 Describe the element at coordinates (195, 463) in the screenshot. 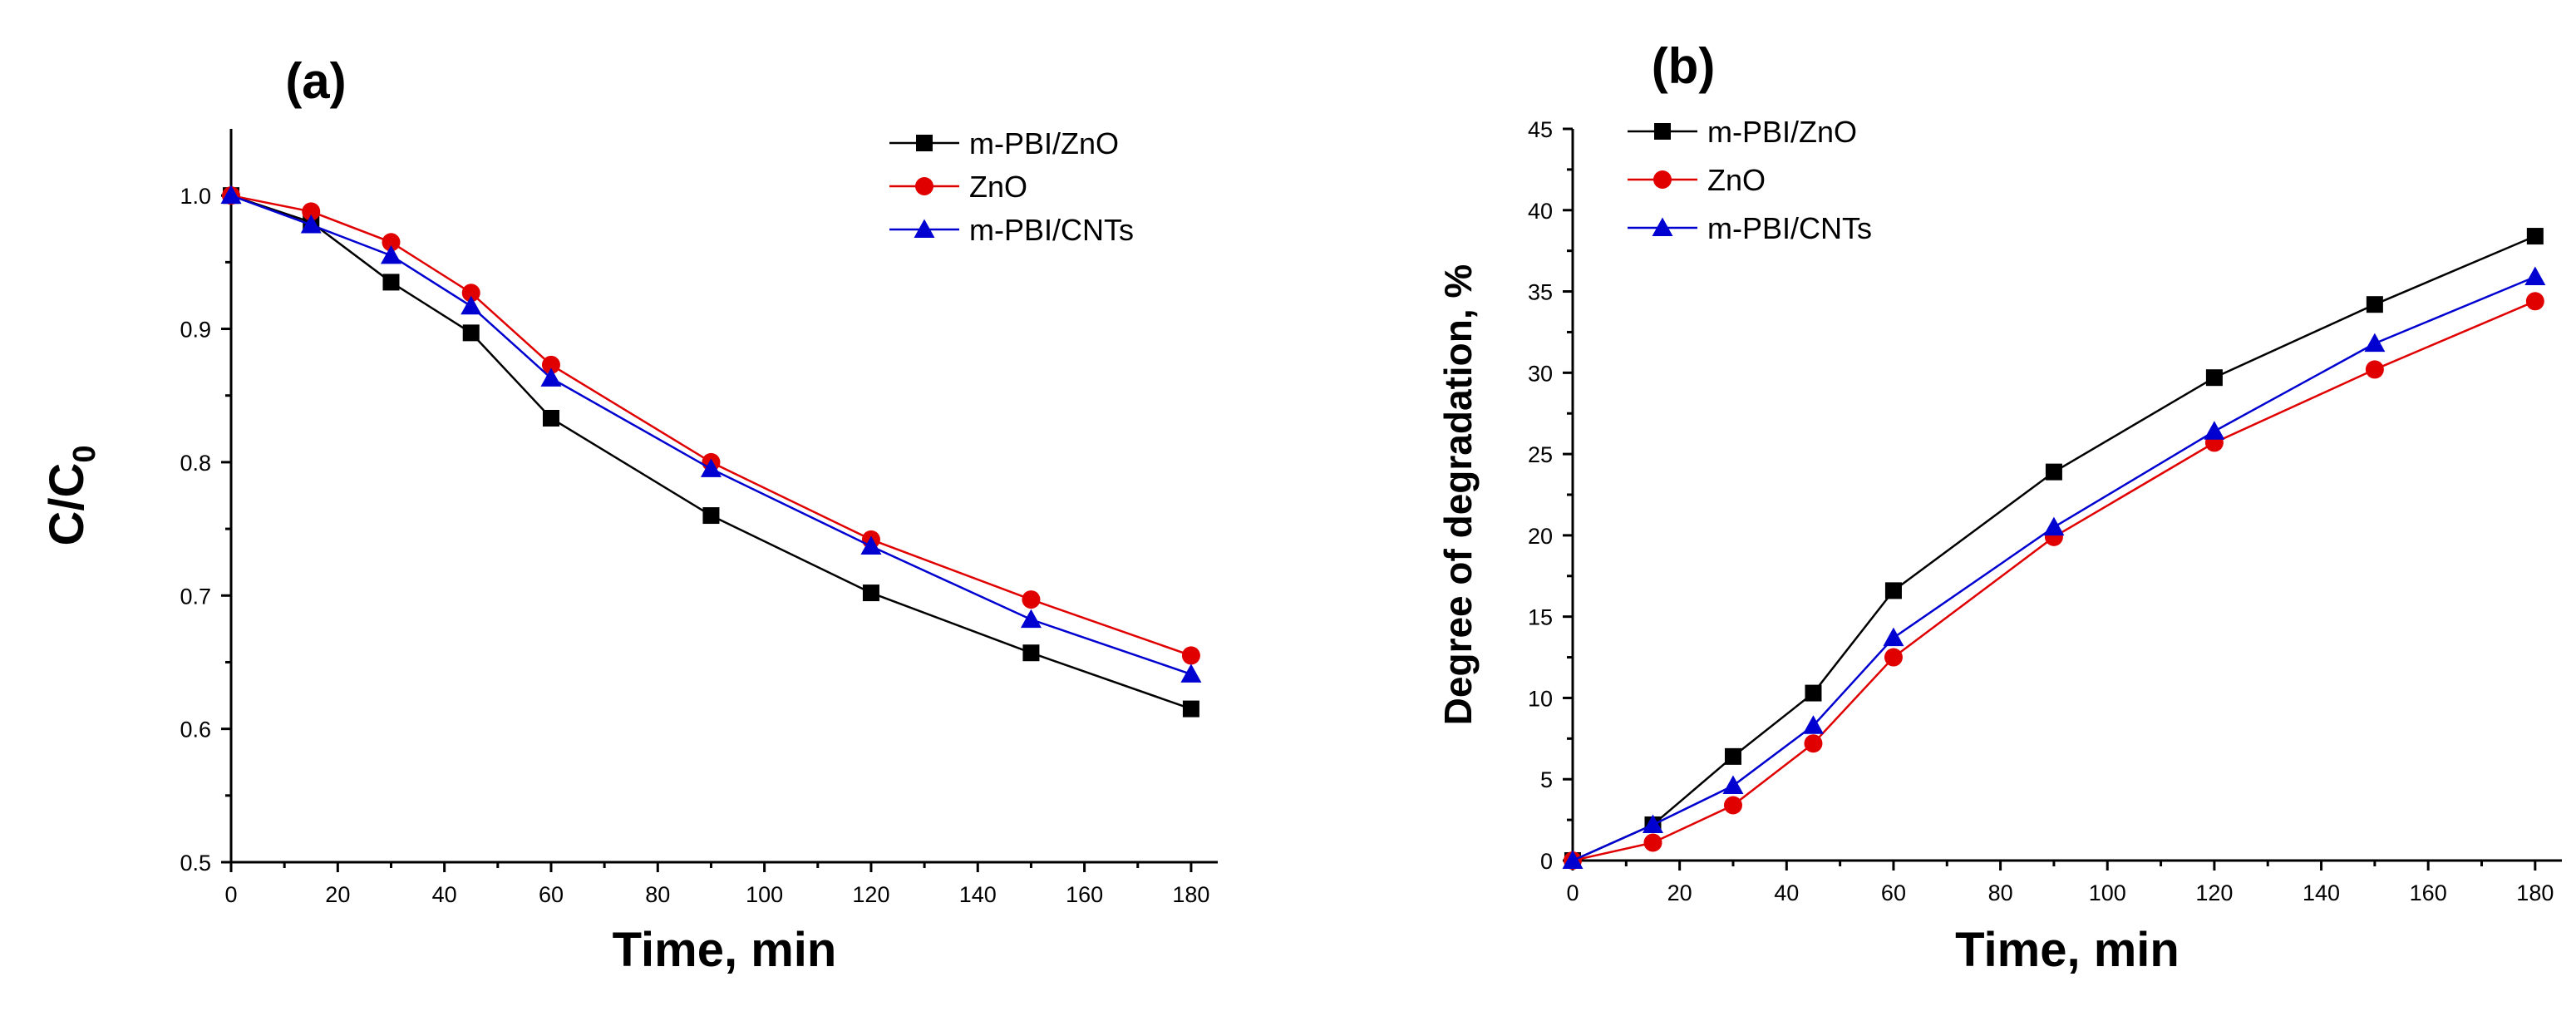

I see `y-tick-label: 0.8` at that location.